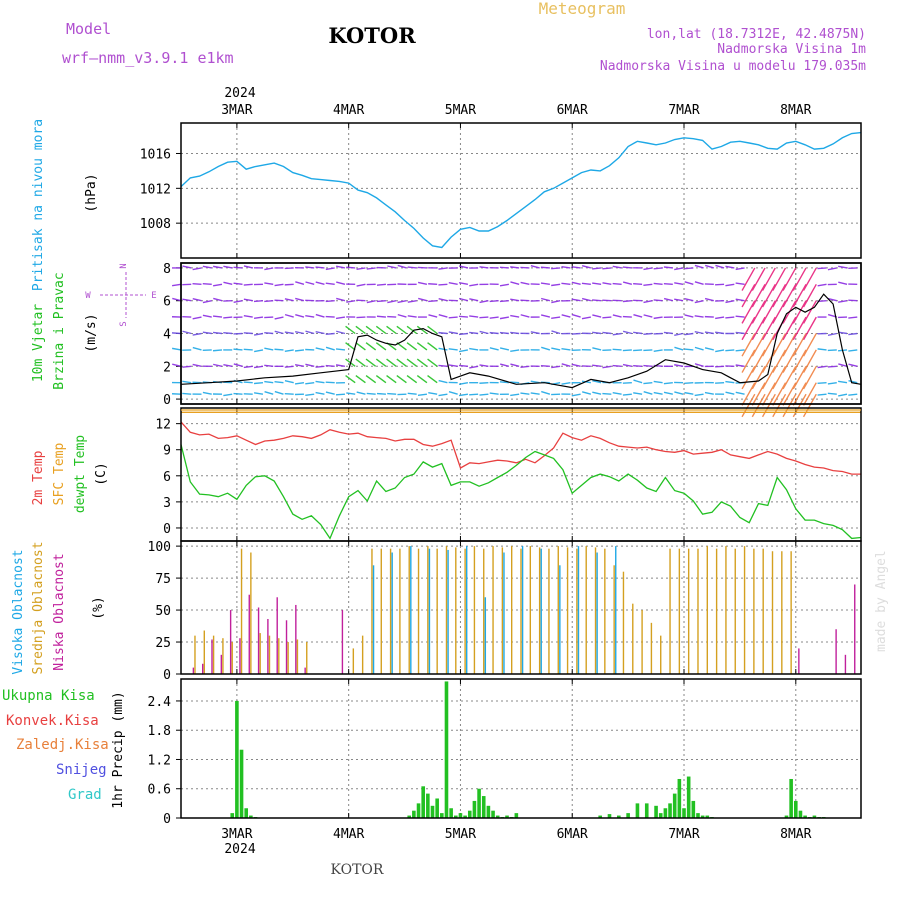 The width and height of the screenshot is (900, 900). What do you see at coordinates (163, 579) in the screenshot?
I see `y-tick-label: 75` at bounding box center [163, 579].